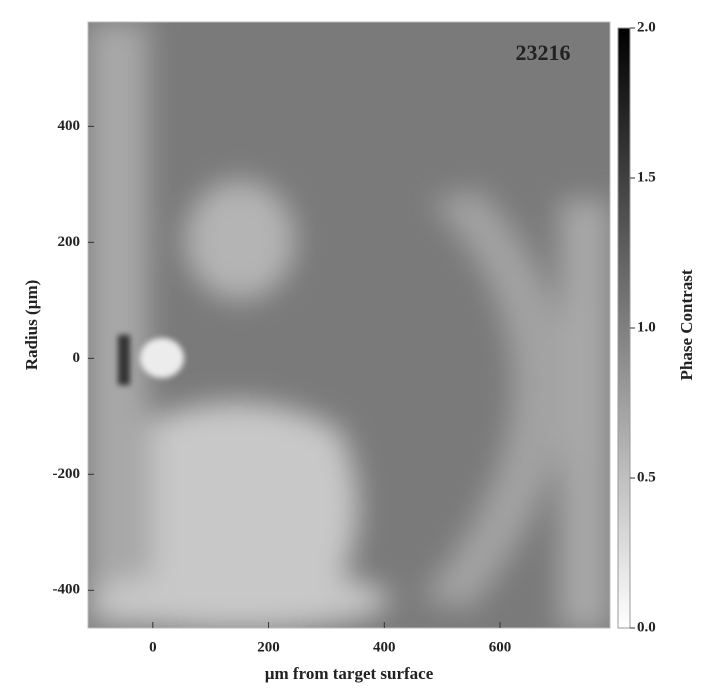 Image resolution: width=714 pixels, height=688 pixels. What do you see at coordinates (349, 673) in the screenshot?
I see `x-axis-label: µm from target surface` at bounding box center [349, 673].